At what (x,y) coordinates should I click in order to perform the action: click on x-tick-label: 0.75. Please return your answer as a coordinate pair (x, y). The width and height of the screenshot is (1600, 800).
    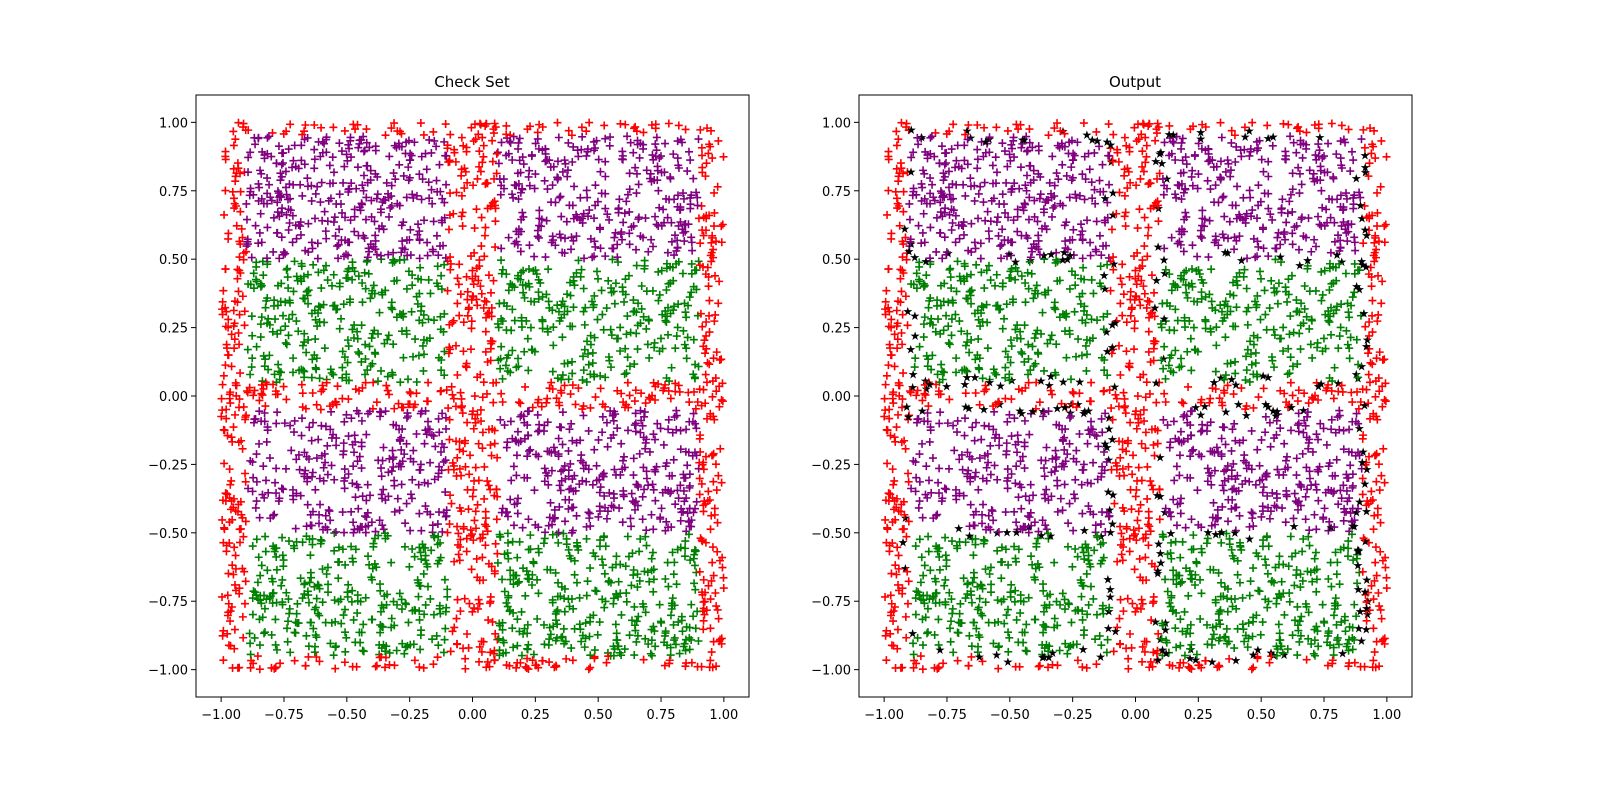
    Looking at the image, I should click on (661, 715).